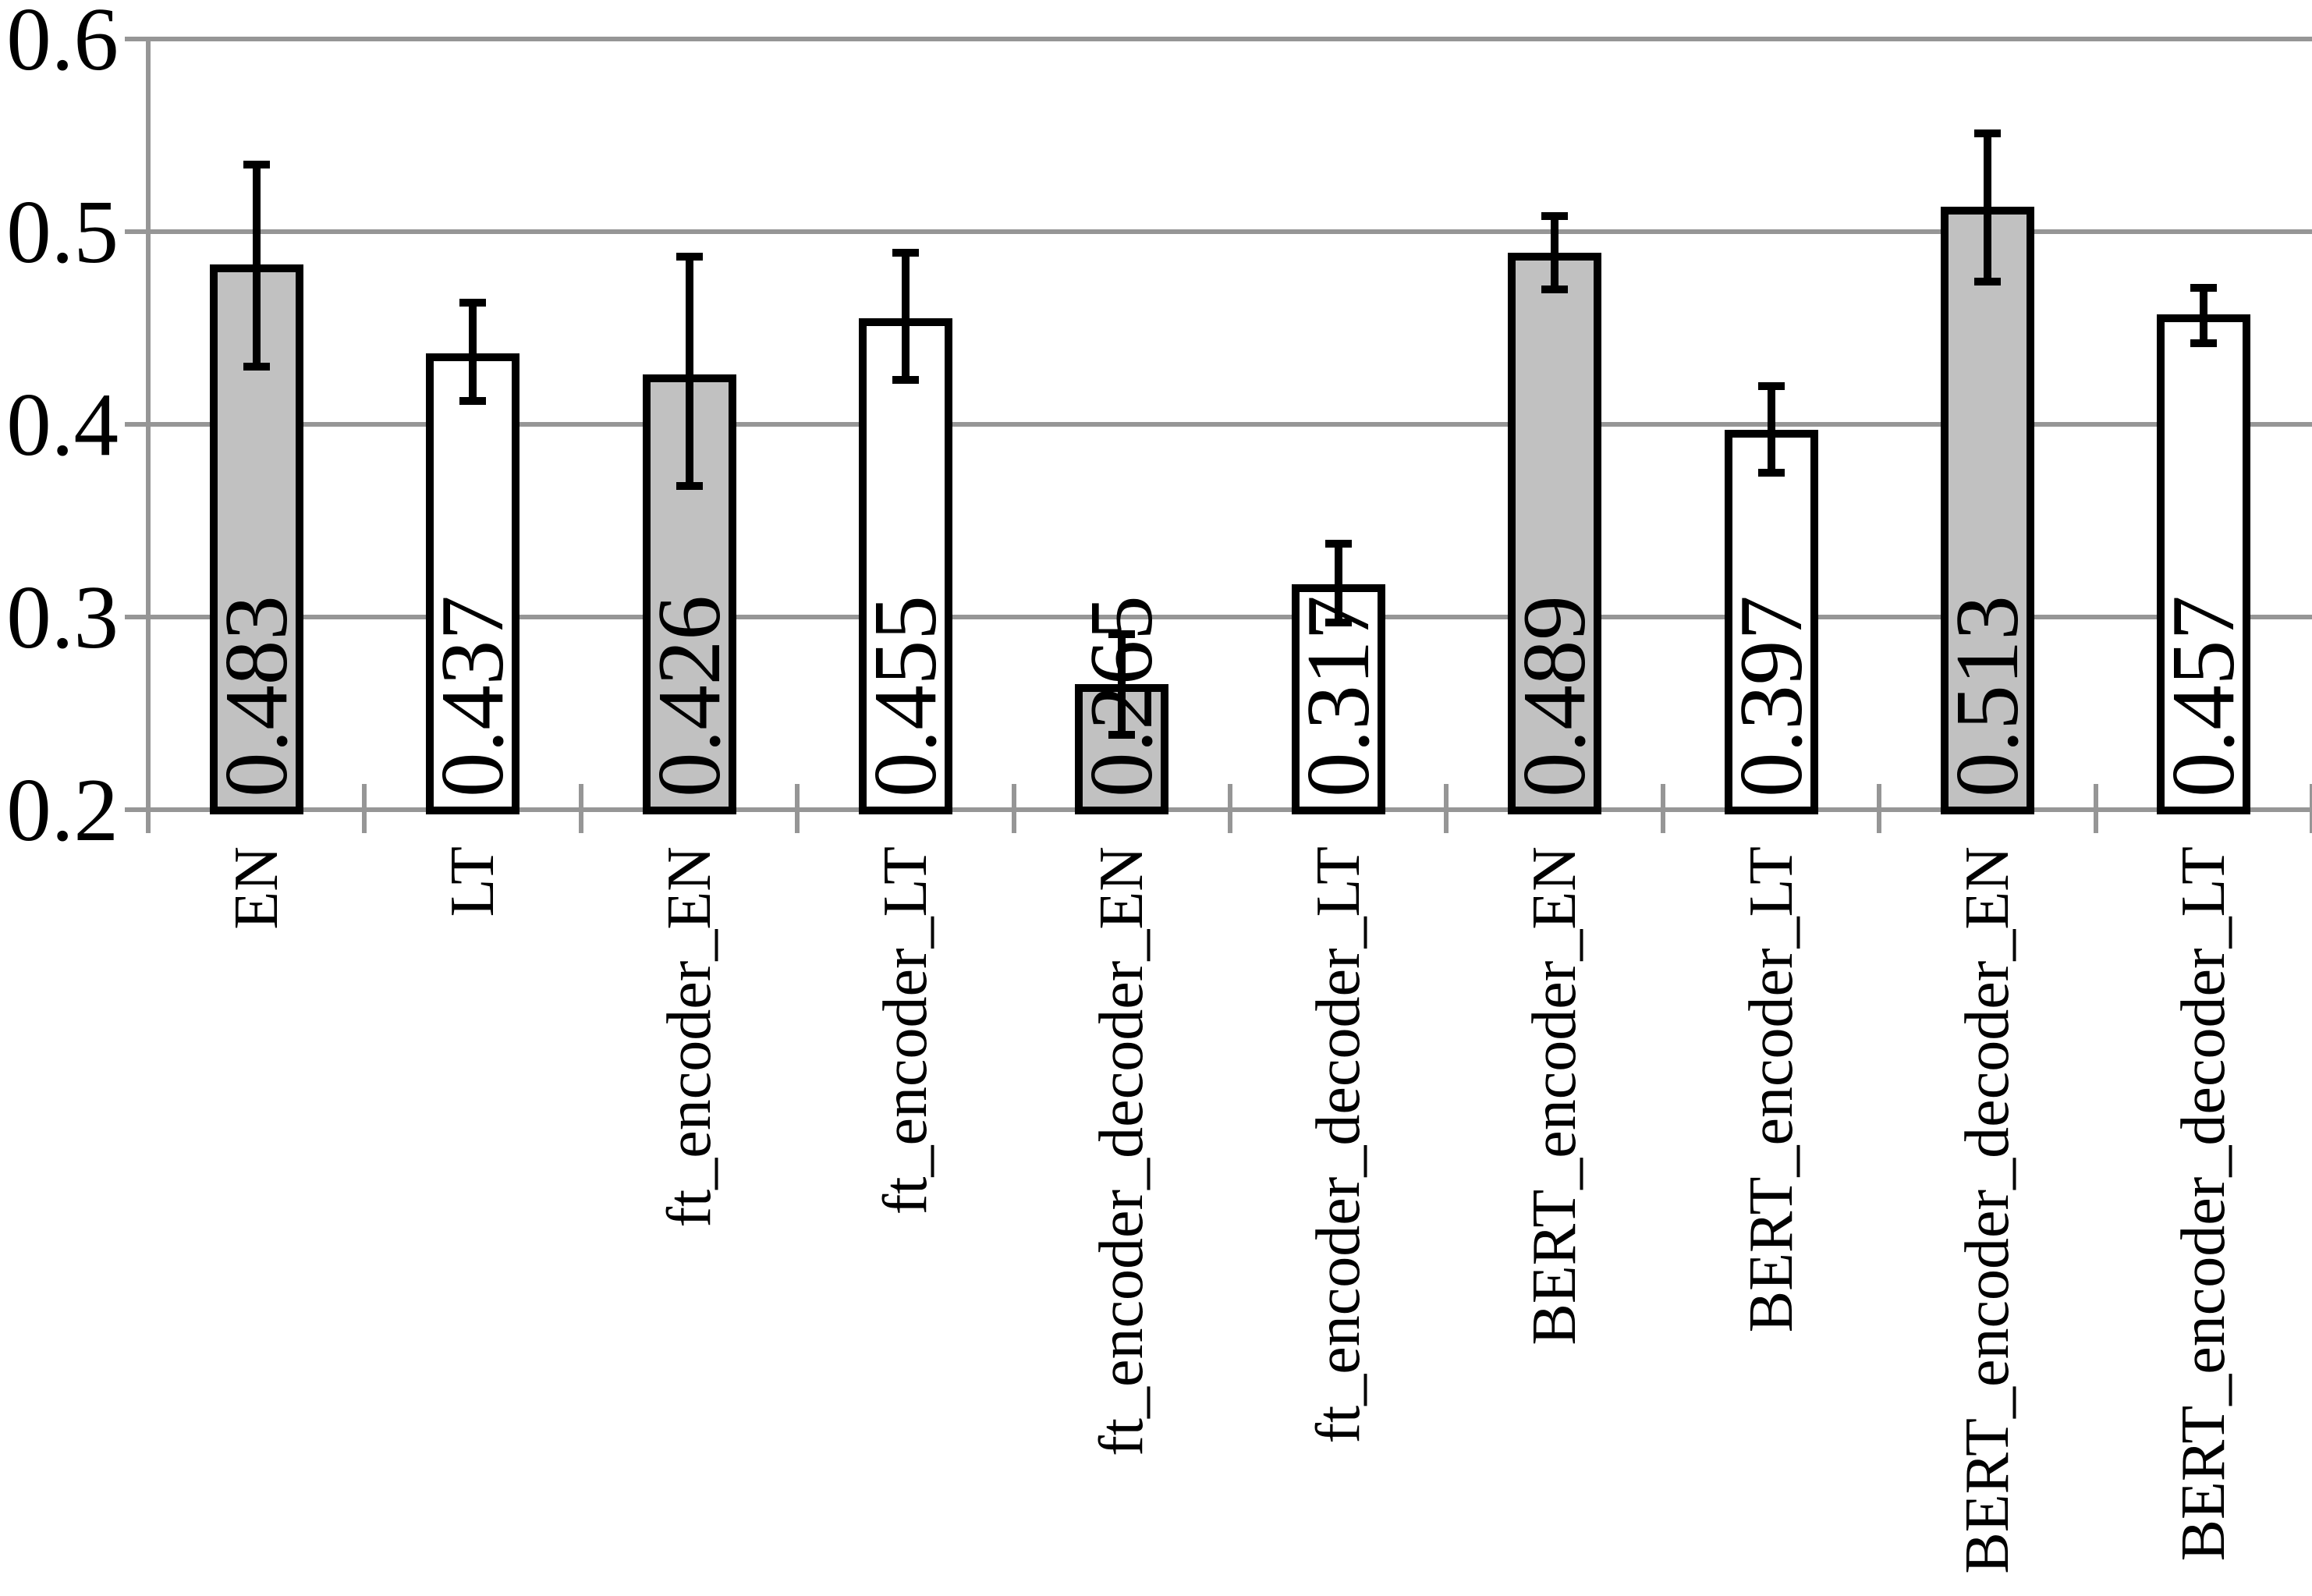 Image resolution: width=2312 pixels, height=1596 pixels. What do you see at coordinates (1122, 1151) in the screenshot?
I see `x-axis-label: ft_encoder_decoder_EN` at bounding box center [1122, 1151].